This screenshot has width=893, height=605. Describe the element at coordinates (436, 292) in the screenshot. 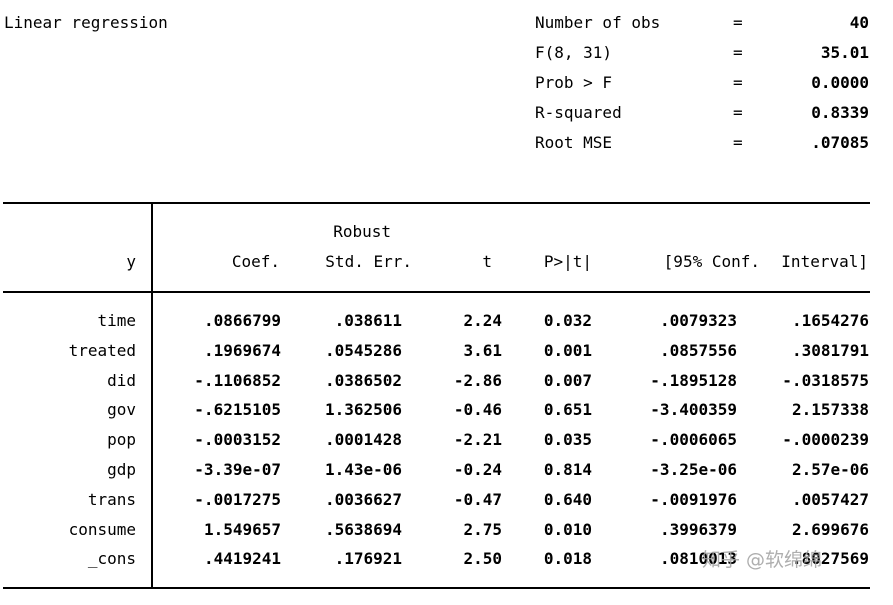

I see `table-header-rule` at that location.